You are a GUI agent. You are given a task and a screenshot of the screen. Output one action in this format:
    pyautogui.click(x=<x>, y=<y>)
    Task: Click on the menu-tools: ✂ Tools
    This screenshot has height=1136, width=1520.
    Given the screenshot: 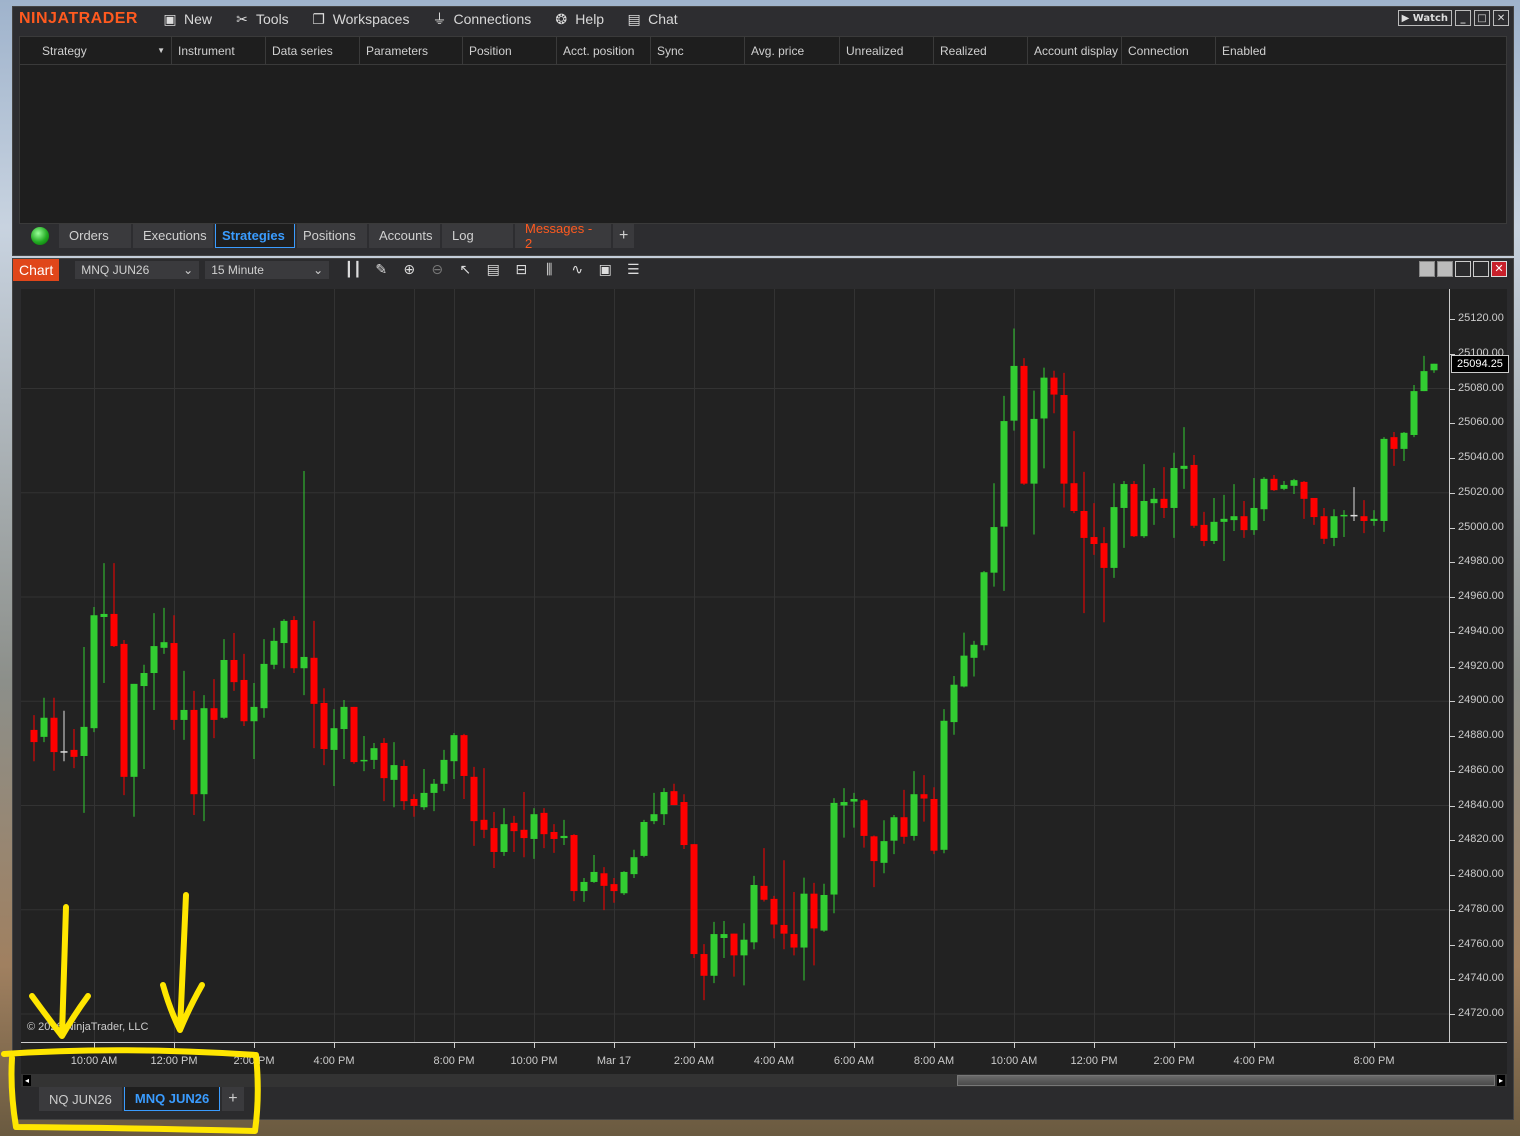 What is the action you would take?
    pyautogui.click(x=261, y=19)
    